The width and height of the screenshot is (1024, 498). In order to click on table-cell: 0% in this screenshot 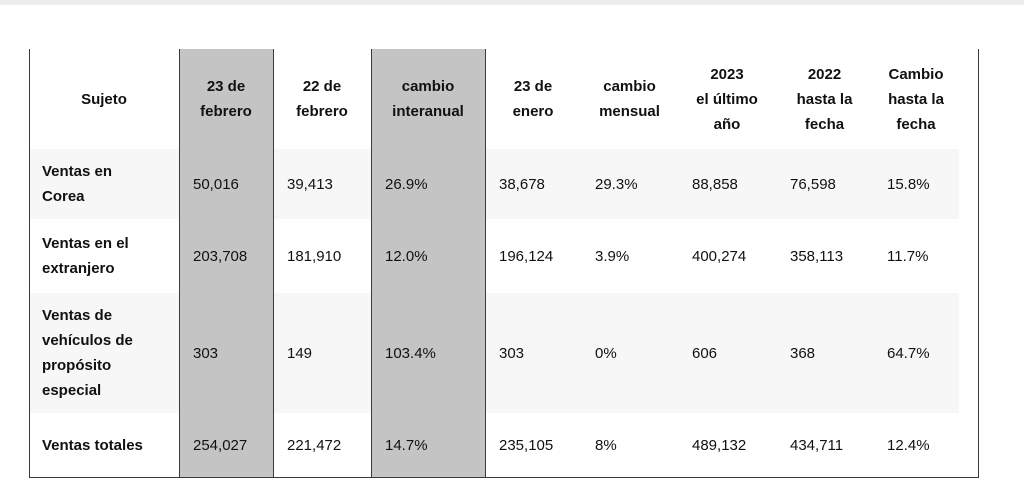, I will do `click(629, 353)`.